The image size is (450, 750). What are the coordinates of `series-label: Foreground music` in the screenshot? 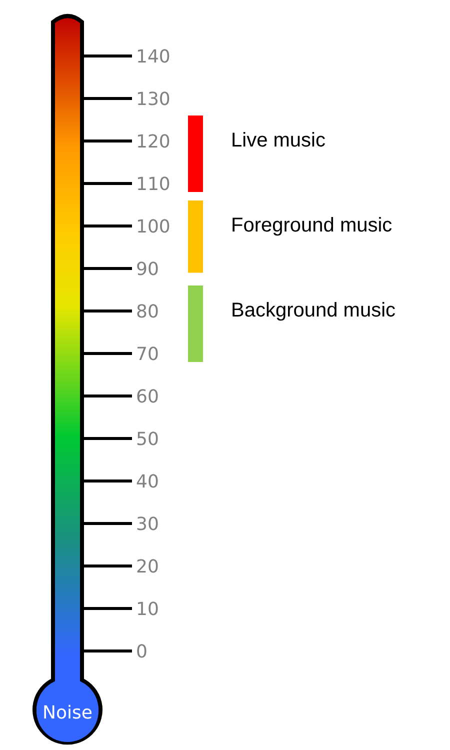 It's located at (311, 225).